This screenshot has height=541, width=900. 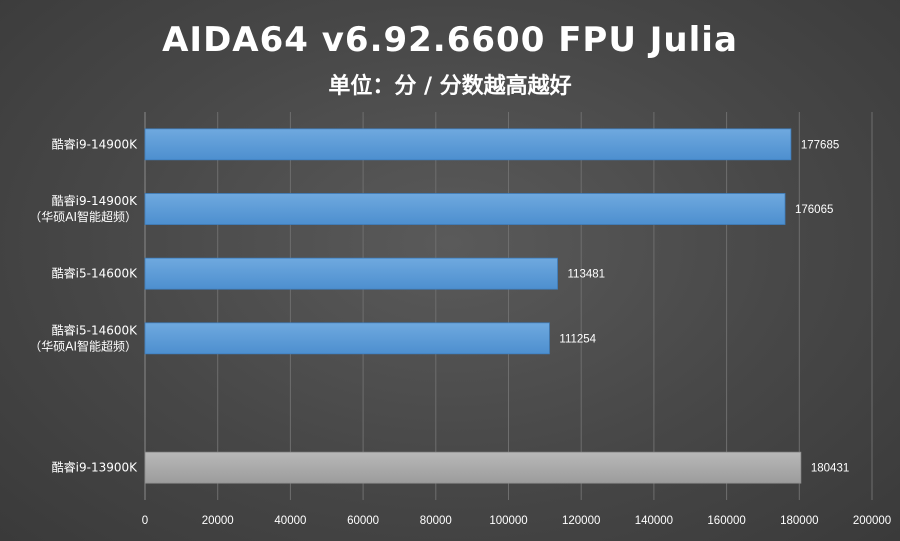 What do you see at coordinates (726, 521) in the screenshot?
I see `x-tick-label: 160000` at bounding box center [726, 521].